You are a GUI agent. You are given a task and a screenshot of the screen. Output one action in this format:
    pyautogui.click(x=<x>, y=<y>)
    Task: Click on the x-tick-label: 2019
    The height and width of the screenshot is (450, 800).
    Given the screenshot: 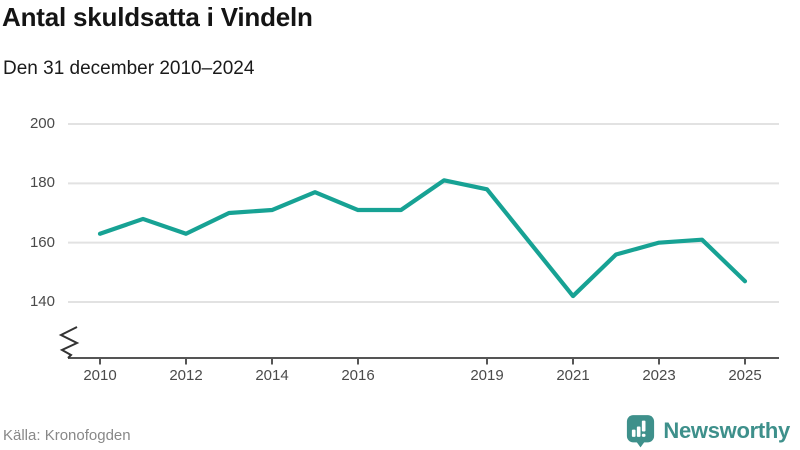 What is the action you would take?
    pyautogui.click(x=487, y=375)
    